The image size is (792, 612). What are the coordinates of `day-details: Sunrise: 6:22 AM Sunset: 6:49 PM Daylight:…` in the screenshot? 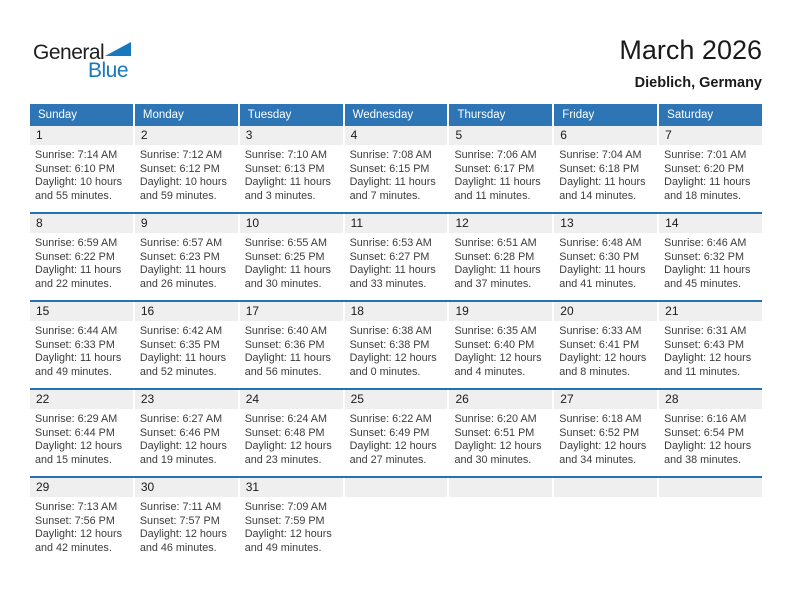 It's located at (393, 439).